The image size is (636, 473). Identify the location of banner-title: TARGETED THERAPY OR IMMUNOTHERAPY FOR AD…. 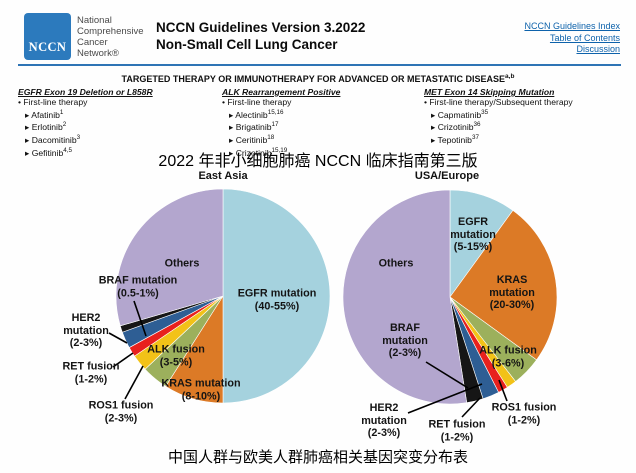
(318, 78).